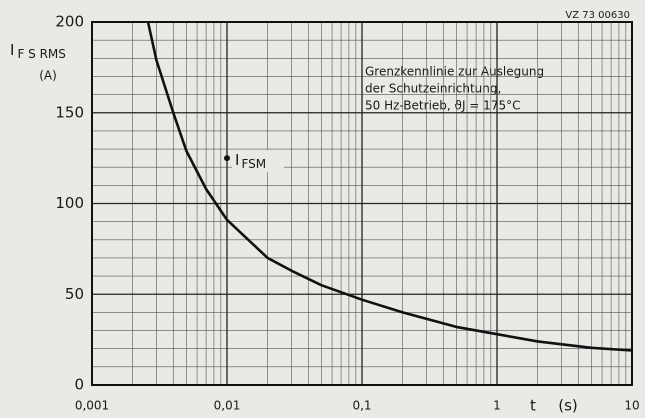  I want to click on x-tick-label: 0,1, so click(361, 406).